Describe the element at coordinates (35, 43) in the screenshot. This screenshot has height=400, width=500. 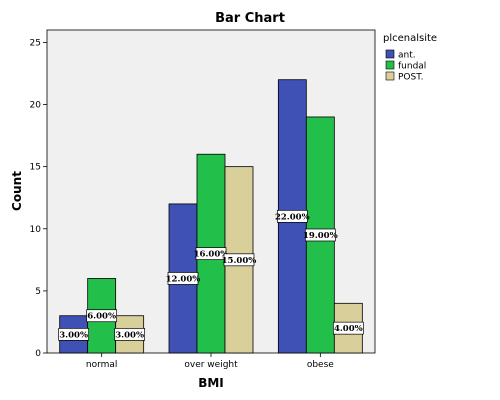
I see `y-tick-label: 25` at that location.